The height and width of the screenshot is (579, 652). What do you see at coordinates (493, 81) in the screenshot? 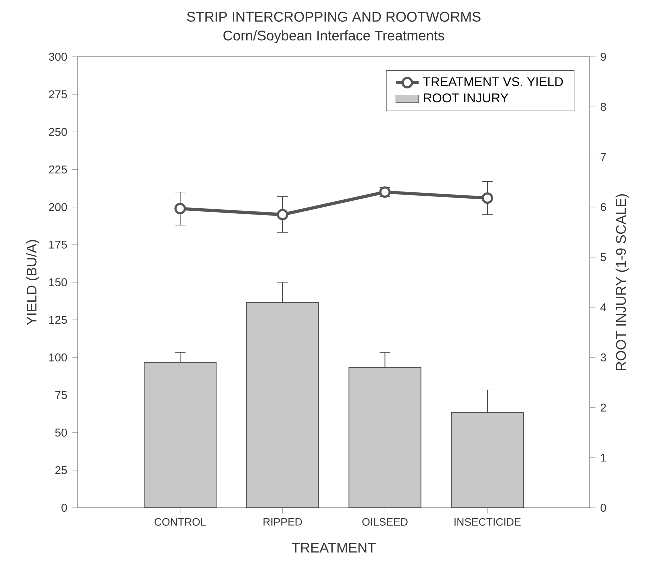
I see `legend-label: TREATMENT VS. YIELD` at bounding box center [493, 81].